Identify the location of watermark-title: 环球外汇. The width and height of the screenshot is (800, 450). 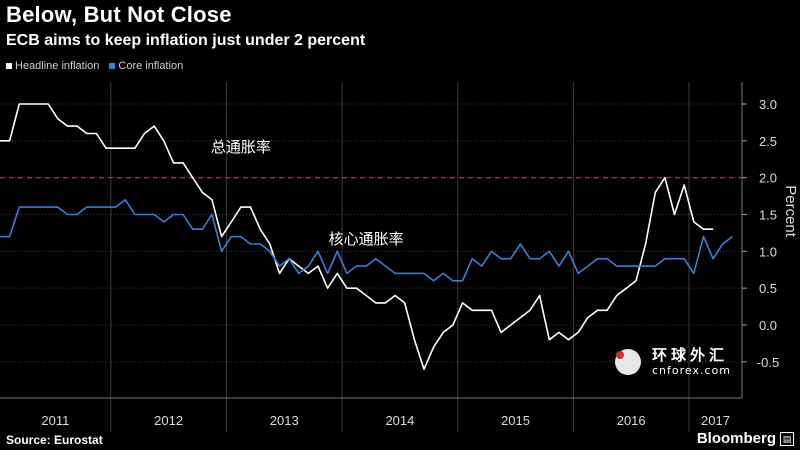
(690, 355).